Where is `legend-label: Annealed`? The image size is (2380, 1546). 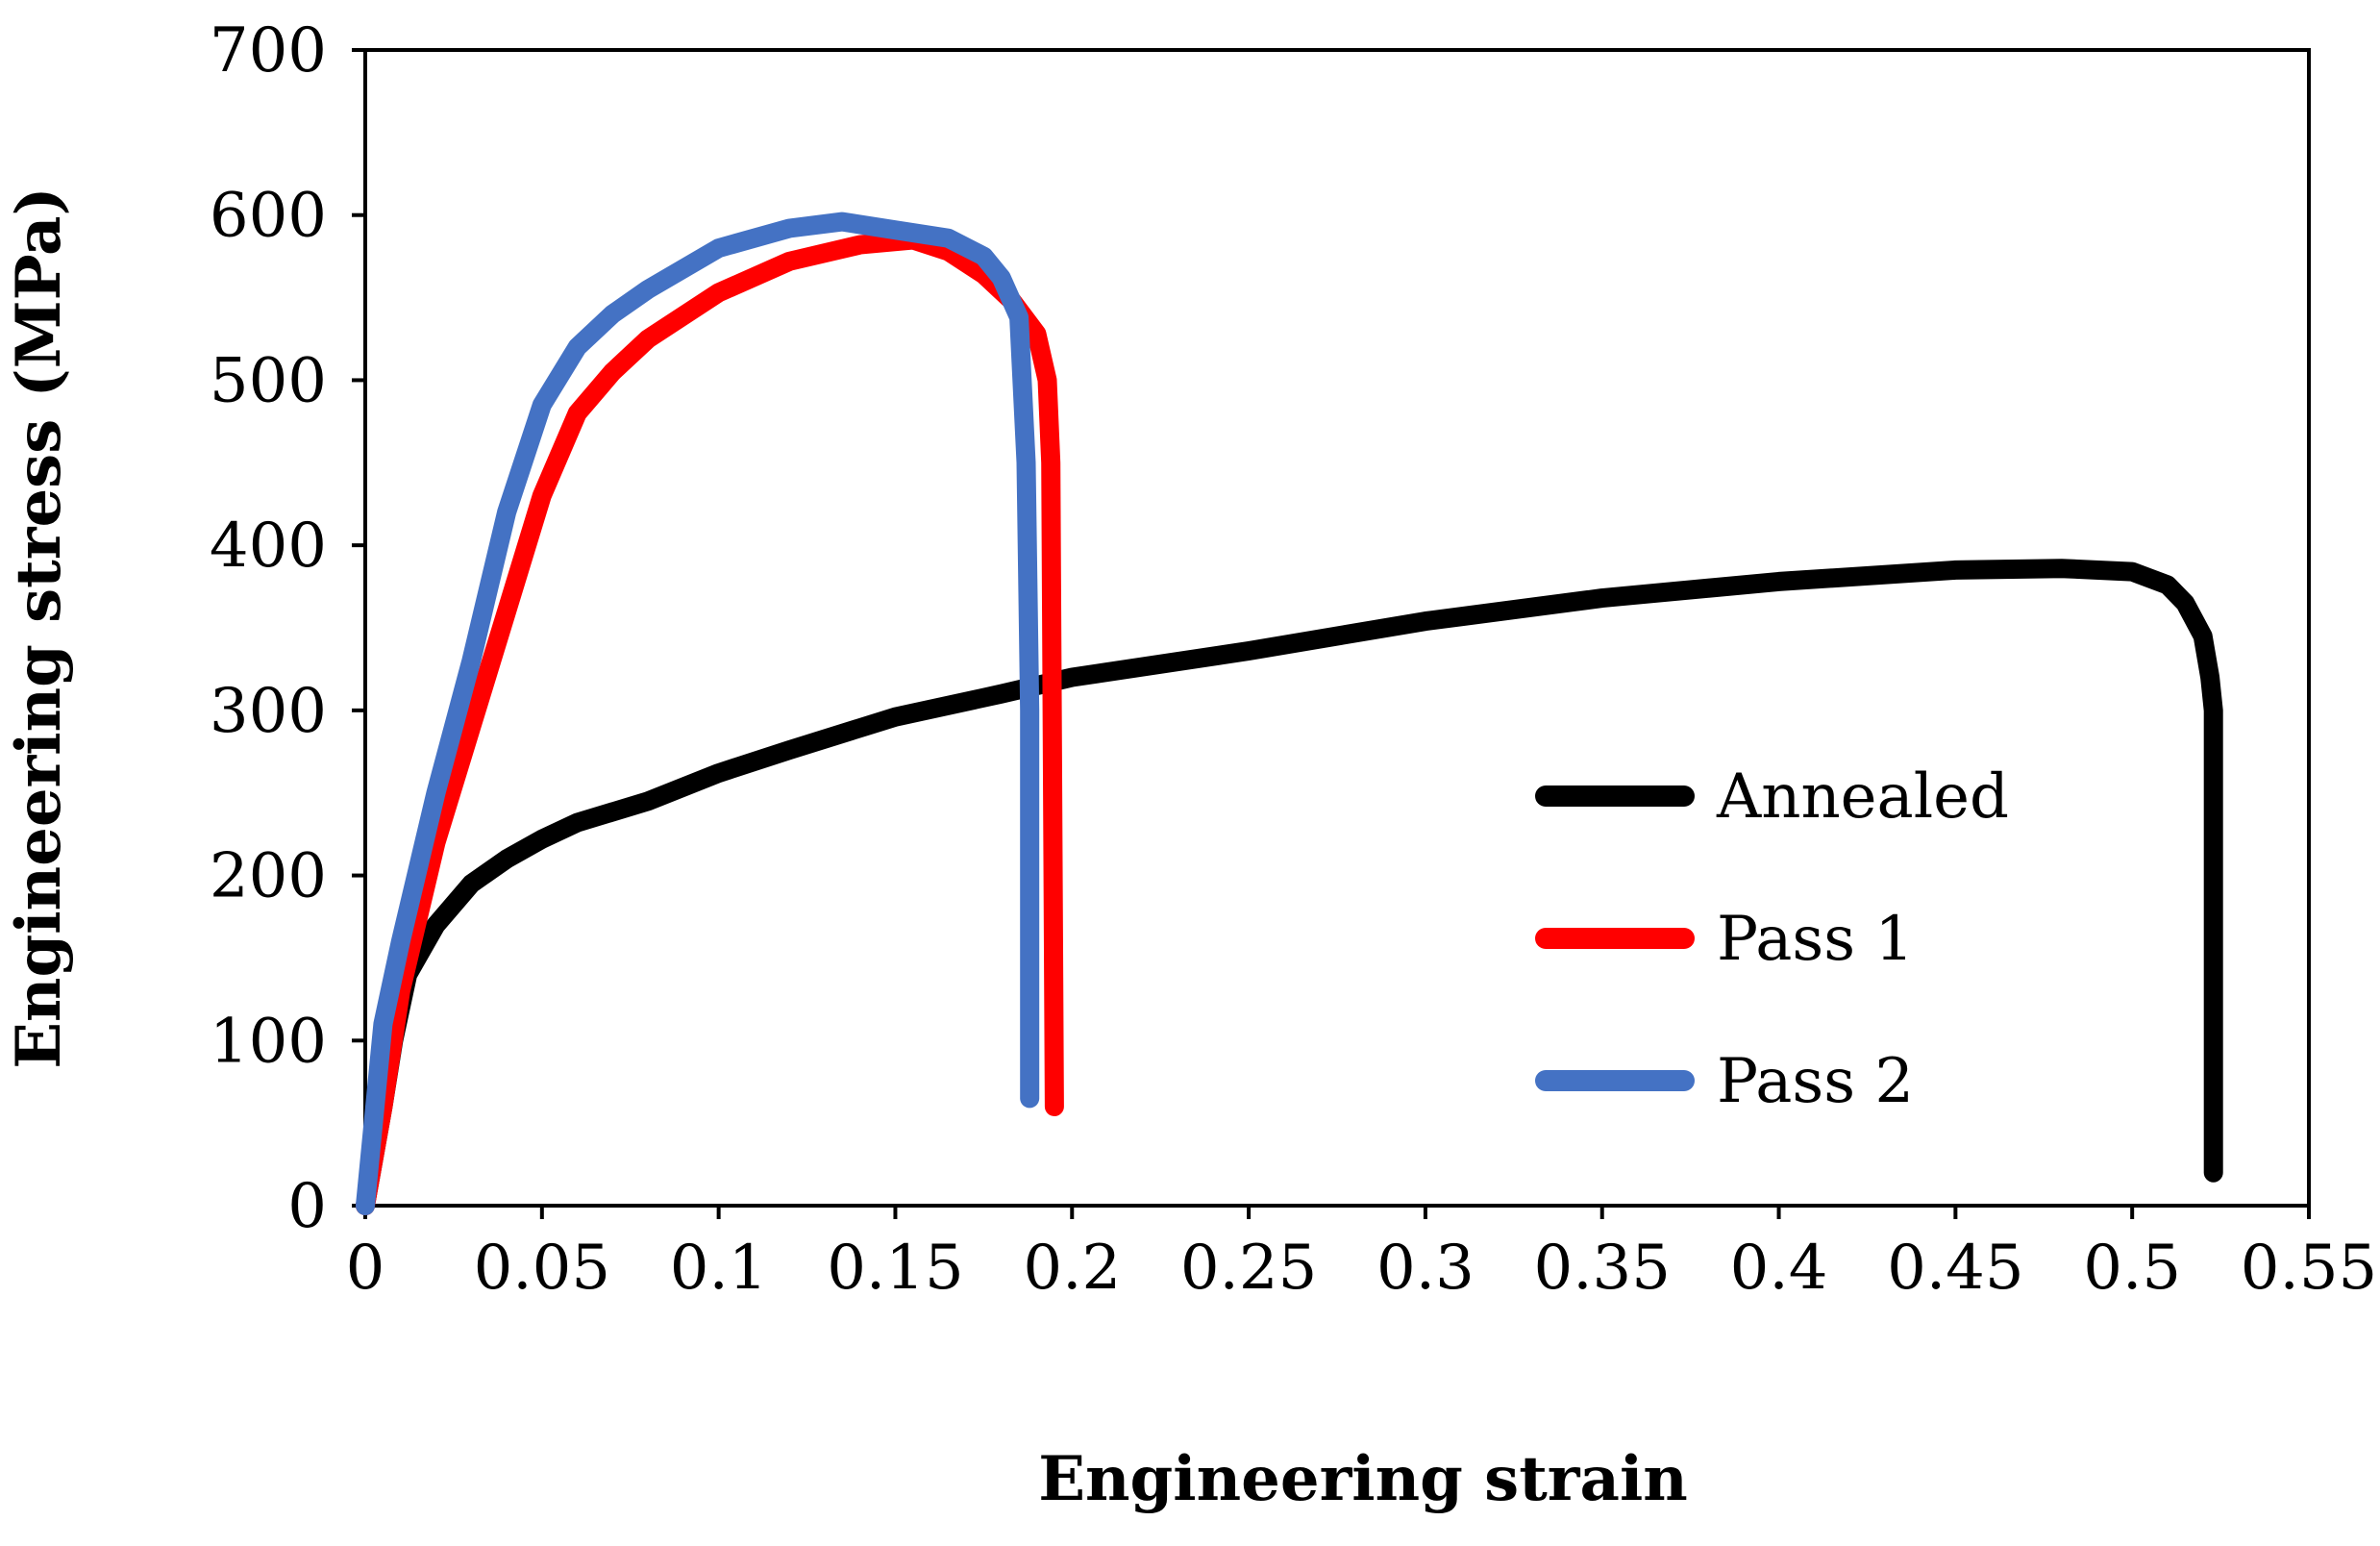 legend-label: Annealed is located at coordinates (1863, 797).